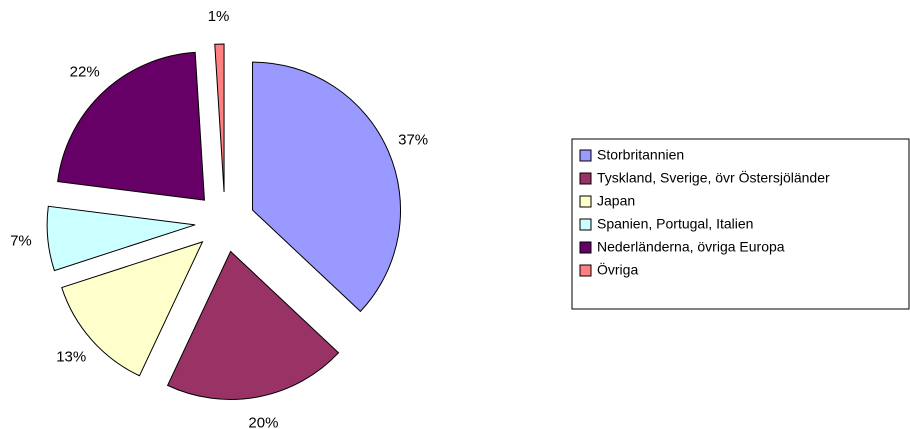 The height and width of the screenshot is (429, 910). What do you see at coordinates (219, 16) in the screenshot?
I see `data-label: 1%` at bounding box center [219, 16].